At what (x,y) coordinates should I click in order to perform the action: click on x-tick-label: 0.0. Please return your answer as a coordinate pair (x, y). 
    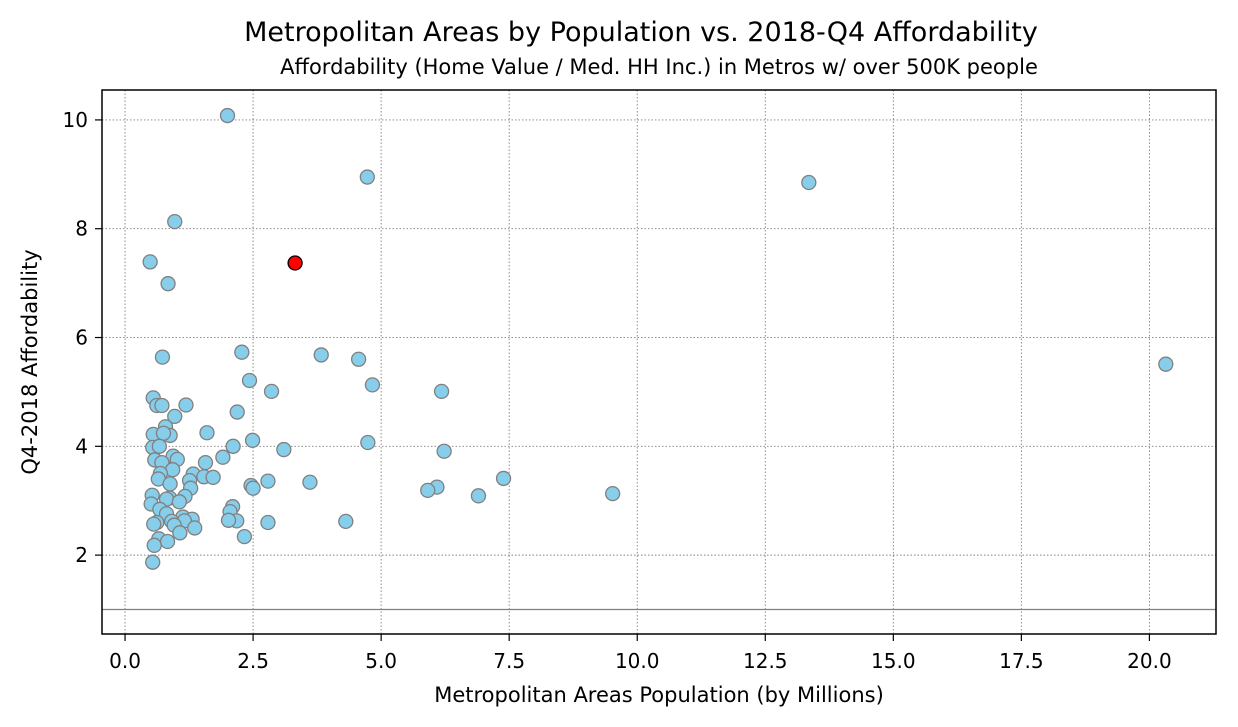
    Looking at the image, I should click on (125, 661).